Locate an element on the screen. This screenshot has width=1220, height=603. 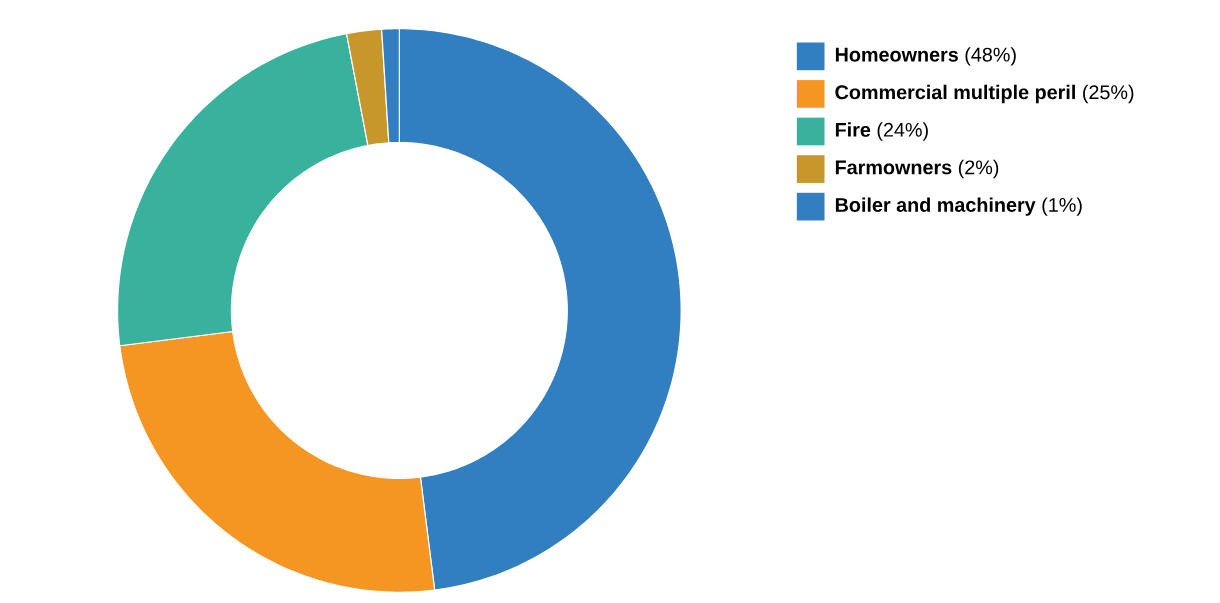
legend-label: Homeowners (48%) is located at coordinates (925, 56).